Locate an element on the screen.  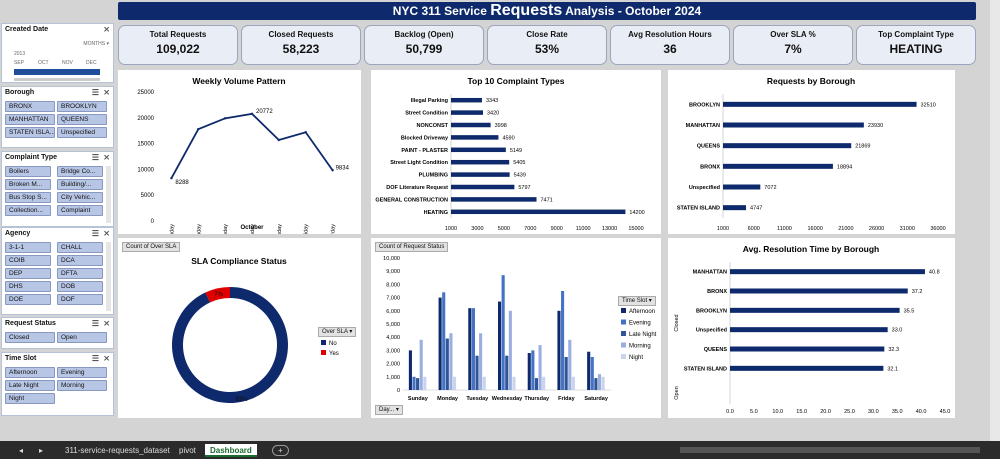
slicer-item: Night is located at coordinates (30, 398).